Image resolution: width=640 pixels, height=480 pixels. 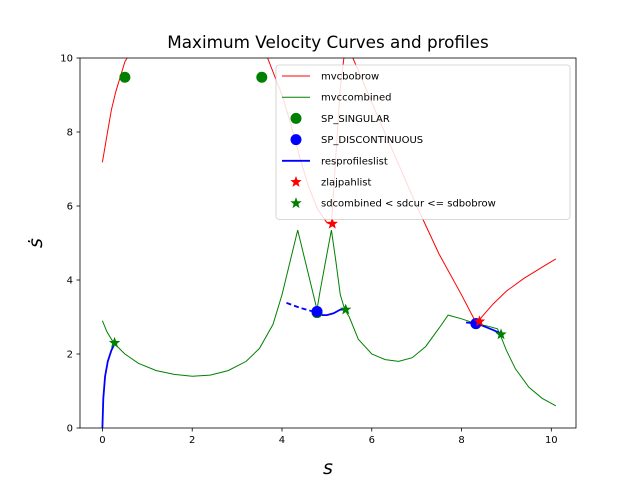 I want to click on x-tick-label-4: 8, so click(x=461, y=440).